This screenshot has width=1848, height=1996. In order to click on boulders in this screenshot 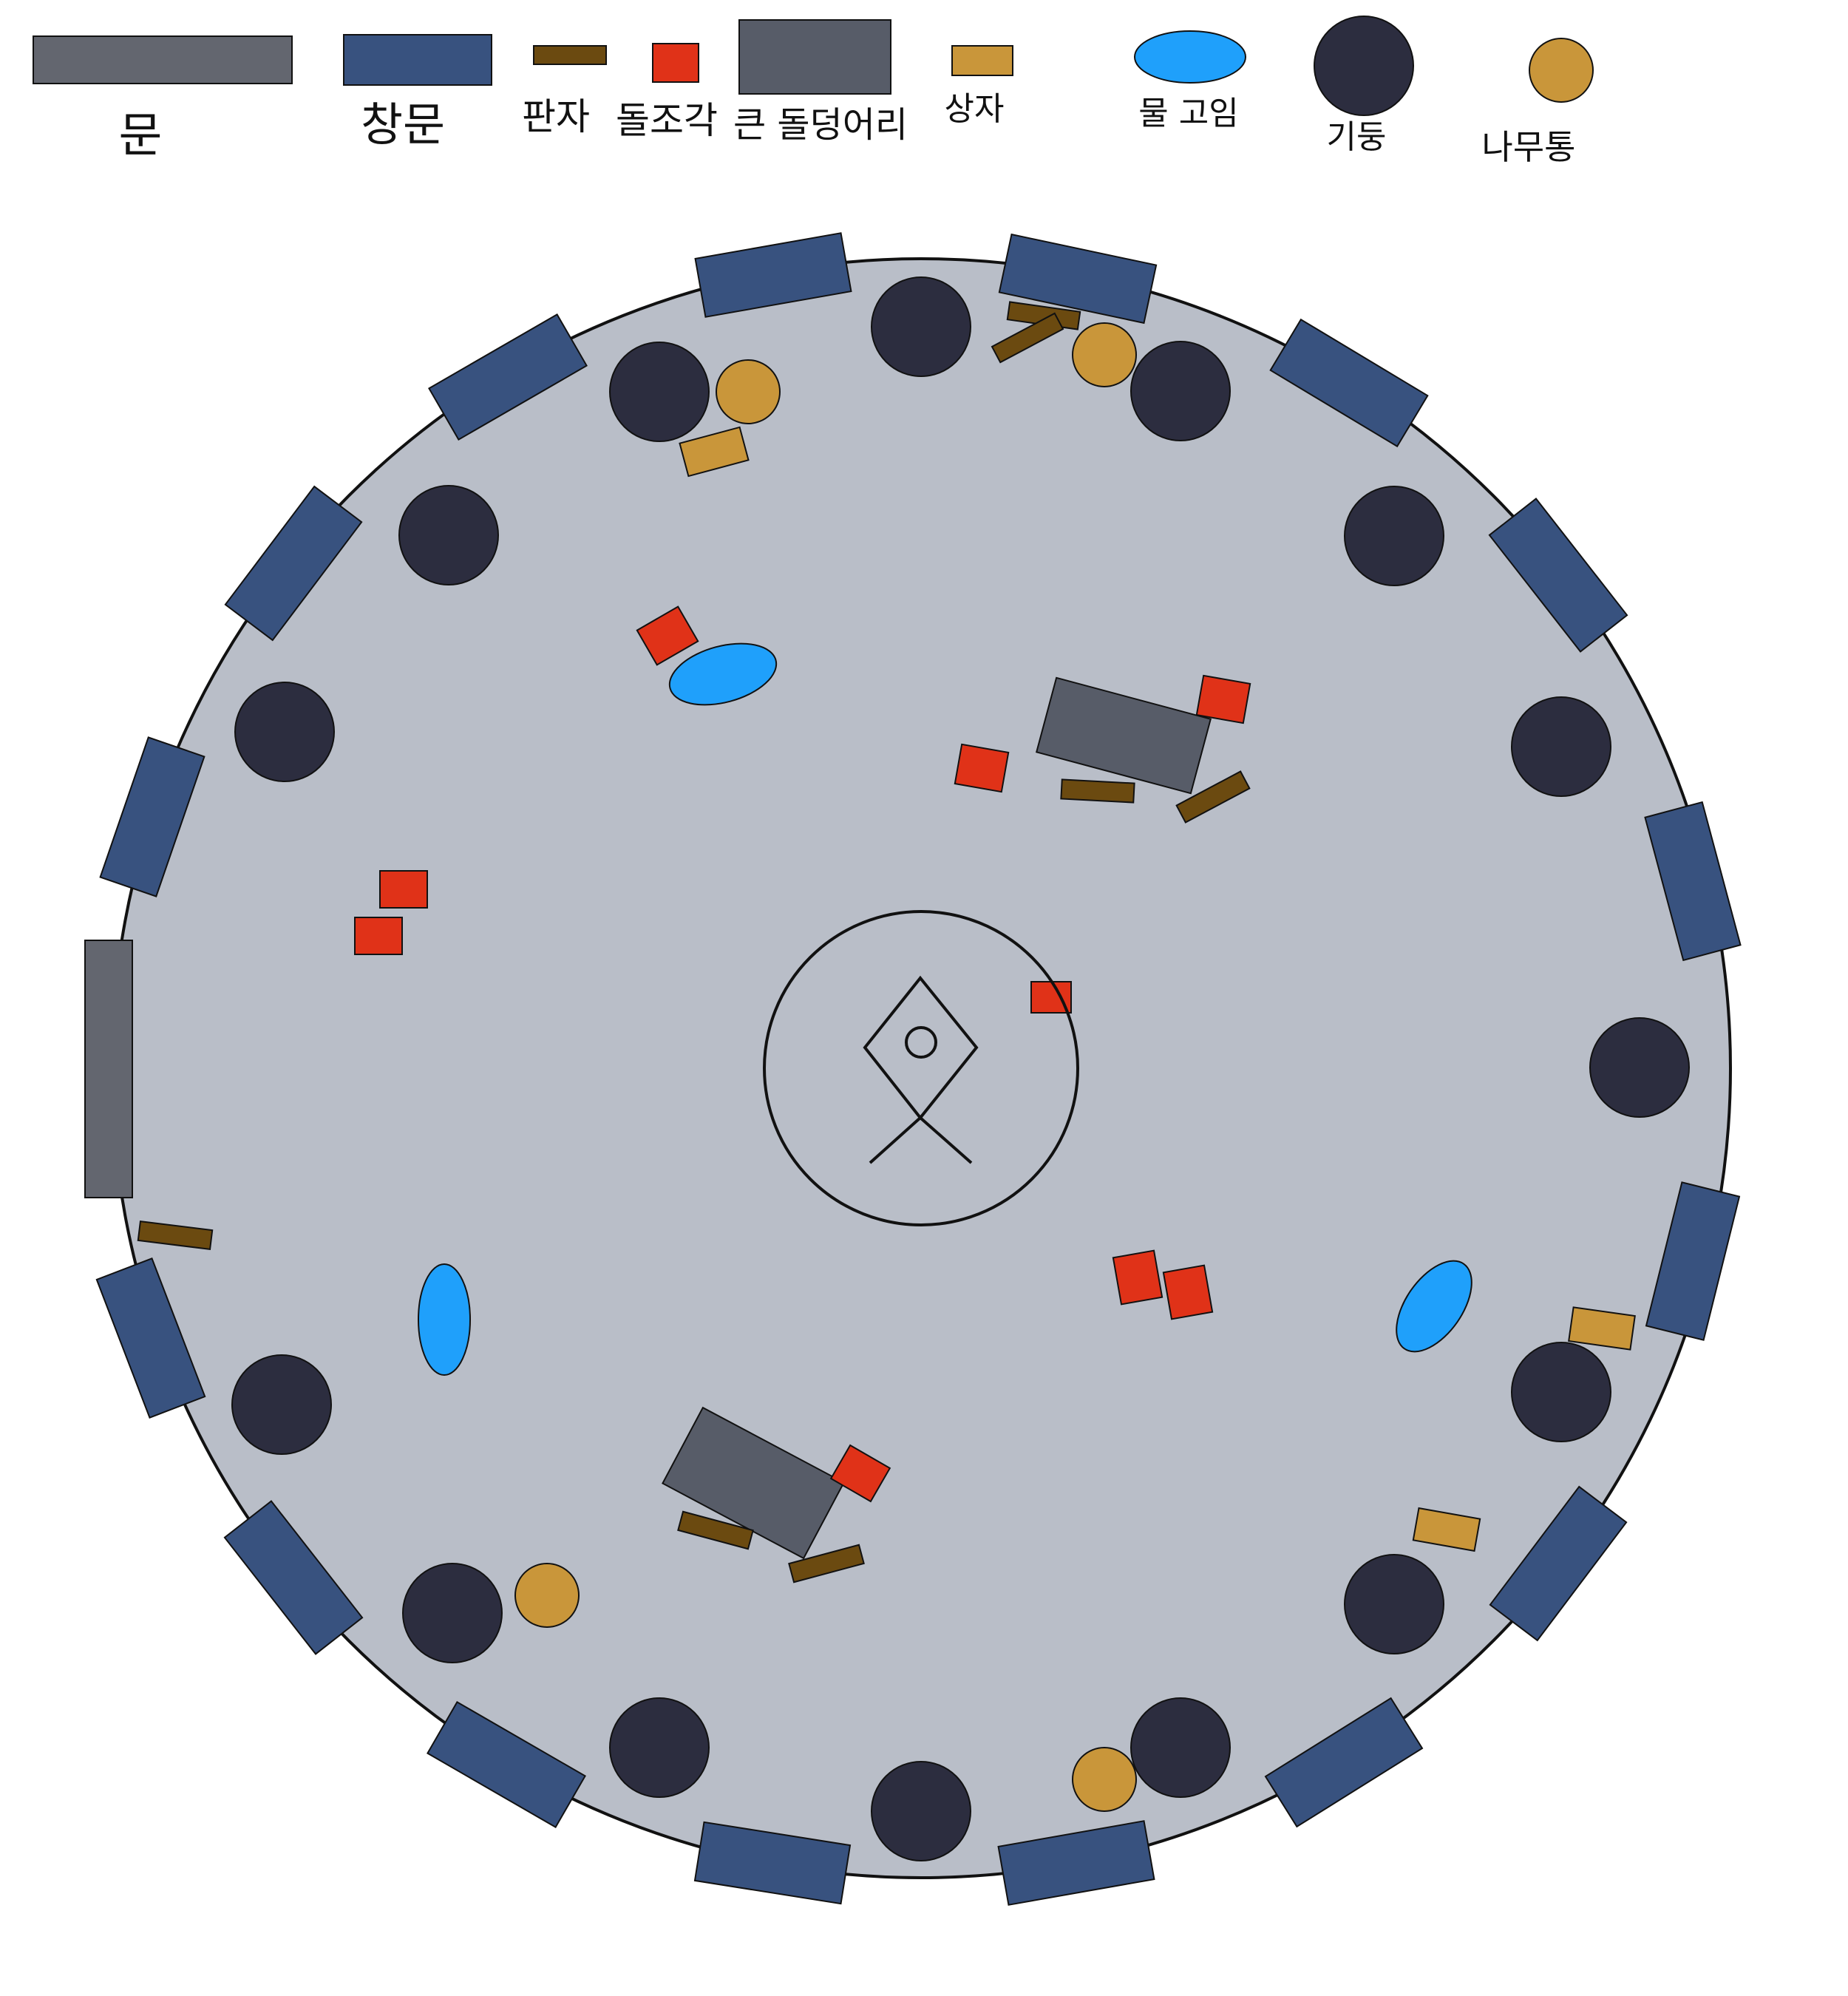, I will do `click(937, 1118)`.